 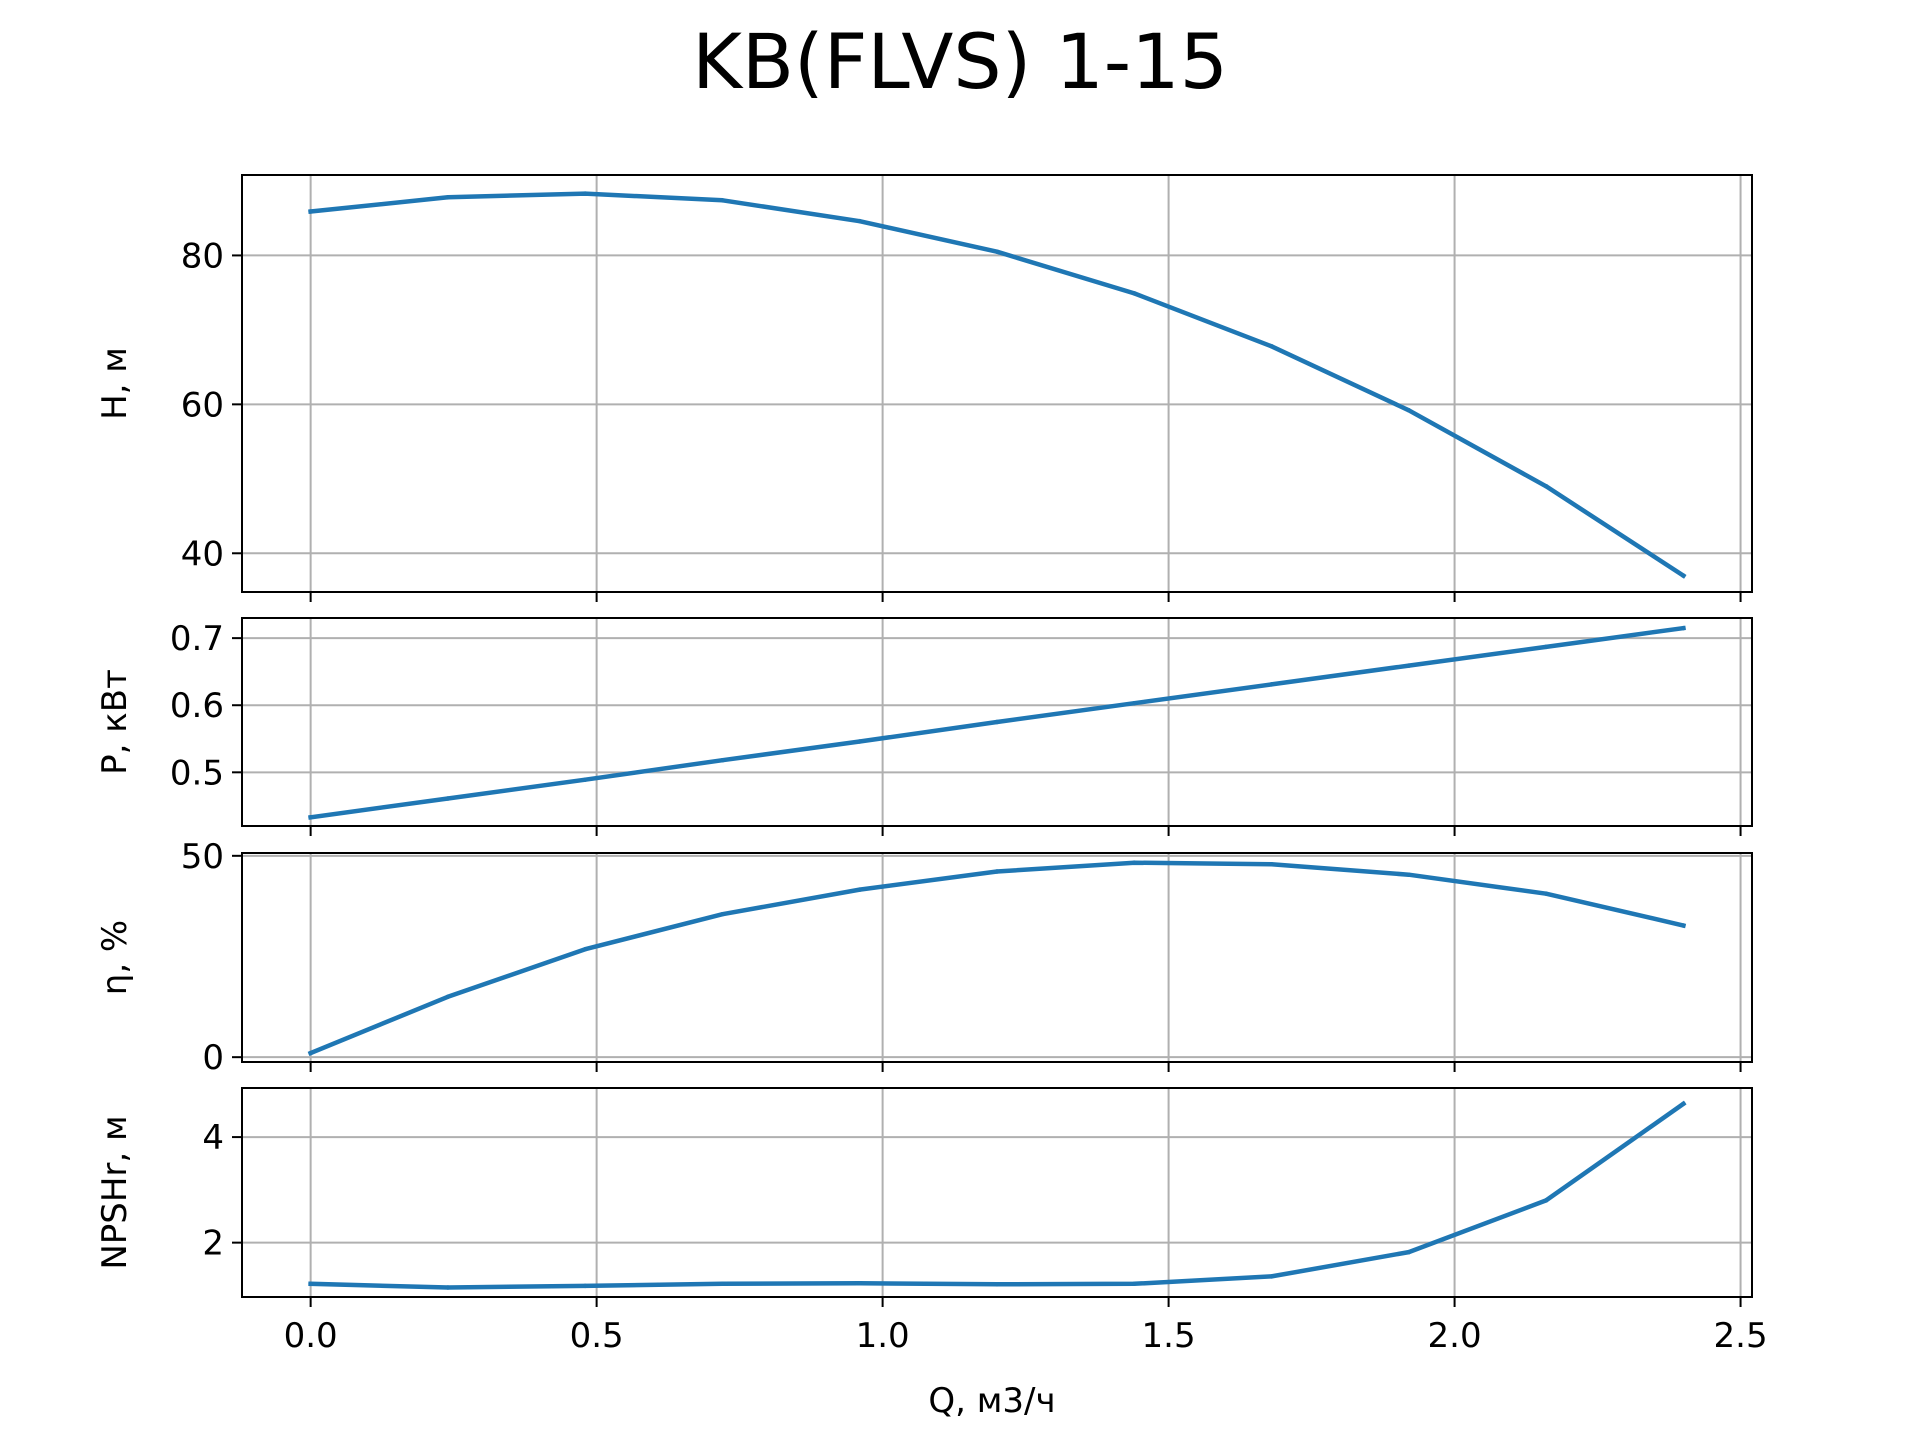 I want to click on y-tick-label: 4, so click(x=213, y=1138).